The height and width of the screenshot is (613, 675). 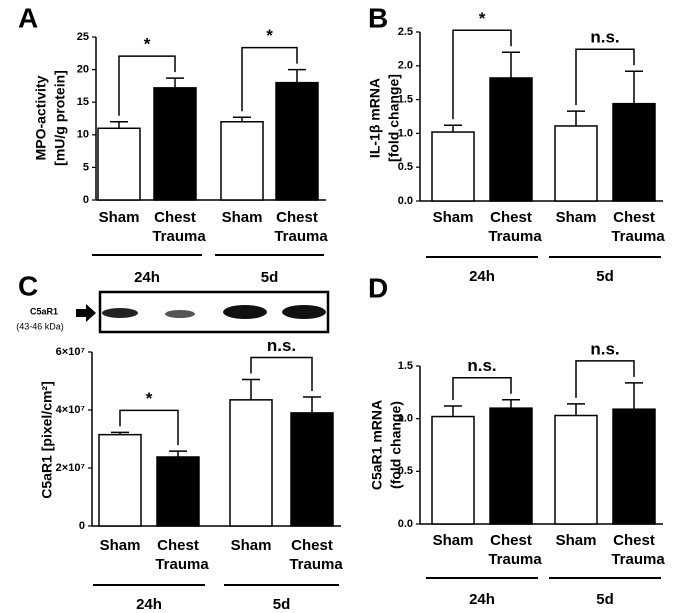 I want to click on panel-letter: B, so click(x=378, y=17).